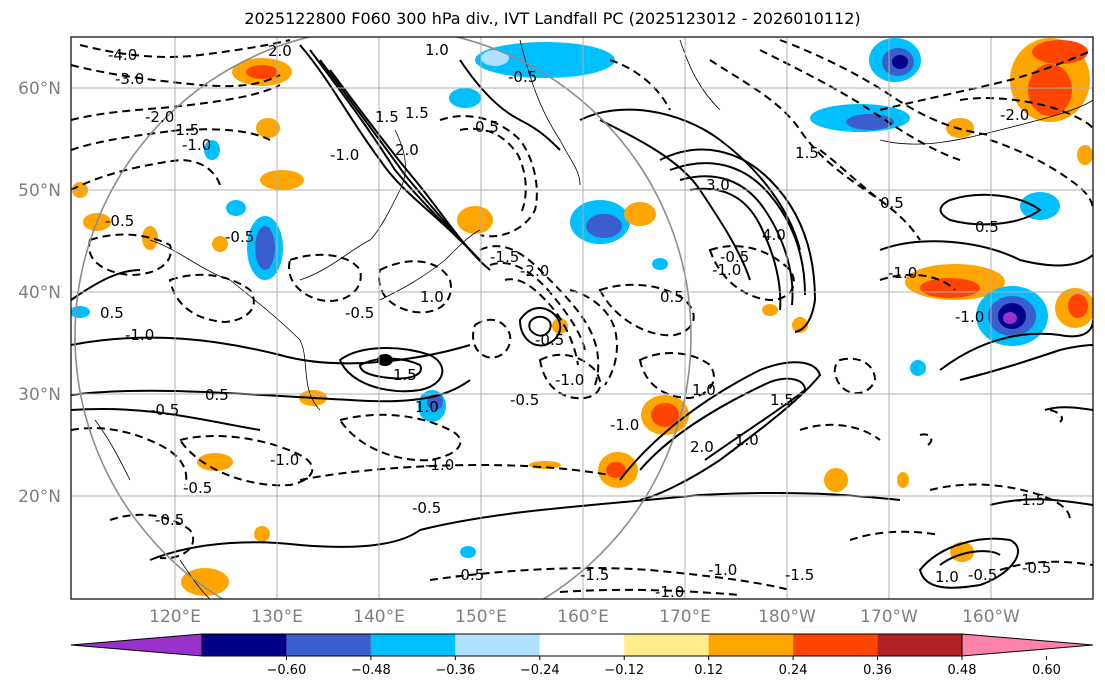 The width and height of the screenshot is (1105, 692). Describe the element at coordinates (39, 89) in the screenshot. I see `lat-label: 60°N` at that location.